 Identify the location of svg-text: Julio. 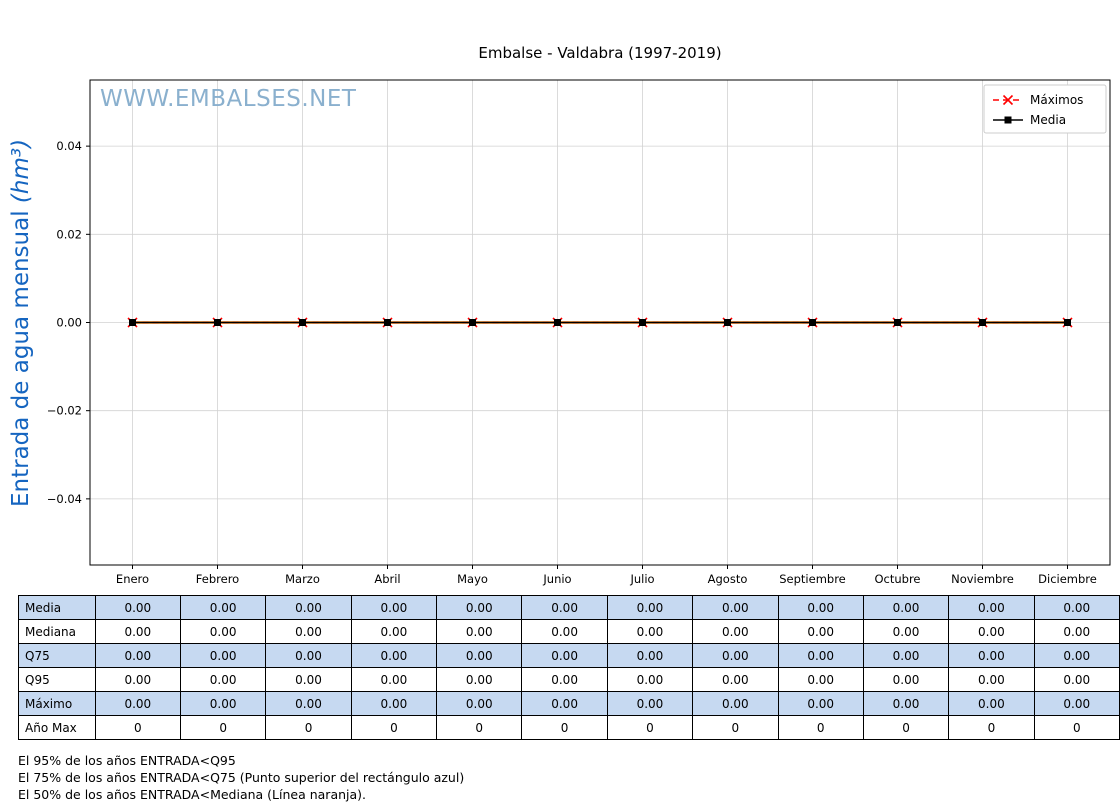
(641, 579).